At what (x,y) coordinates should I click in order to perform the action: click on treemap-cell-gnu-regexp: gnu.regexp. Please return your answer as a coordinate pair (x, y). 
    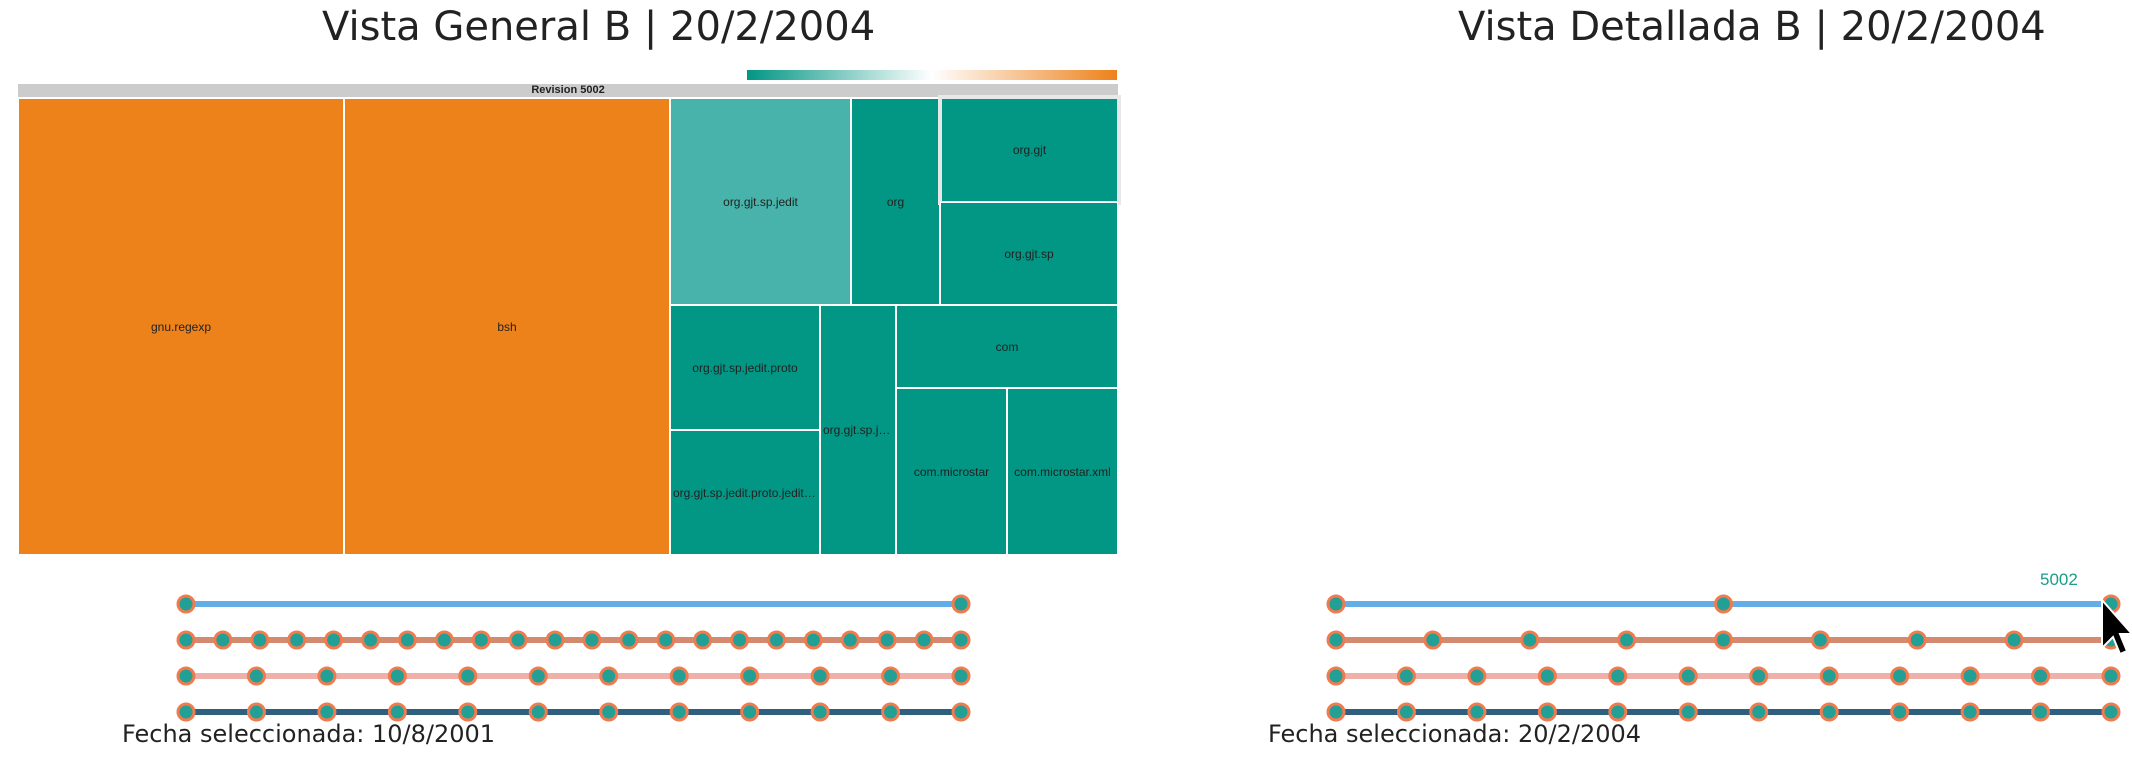
    Looking at the image, I should click on (181, 326).